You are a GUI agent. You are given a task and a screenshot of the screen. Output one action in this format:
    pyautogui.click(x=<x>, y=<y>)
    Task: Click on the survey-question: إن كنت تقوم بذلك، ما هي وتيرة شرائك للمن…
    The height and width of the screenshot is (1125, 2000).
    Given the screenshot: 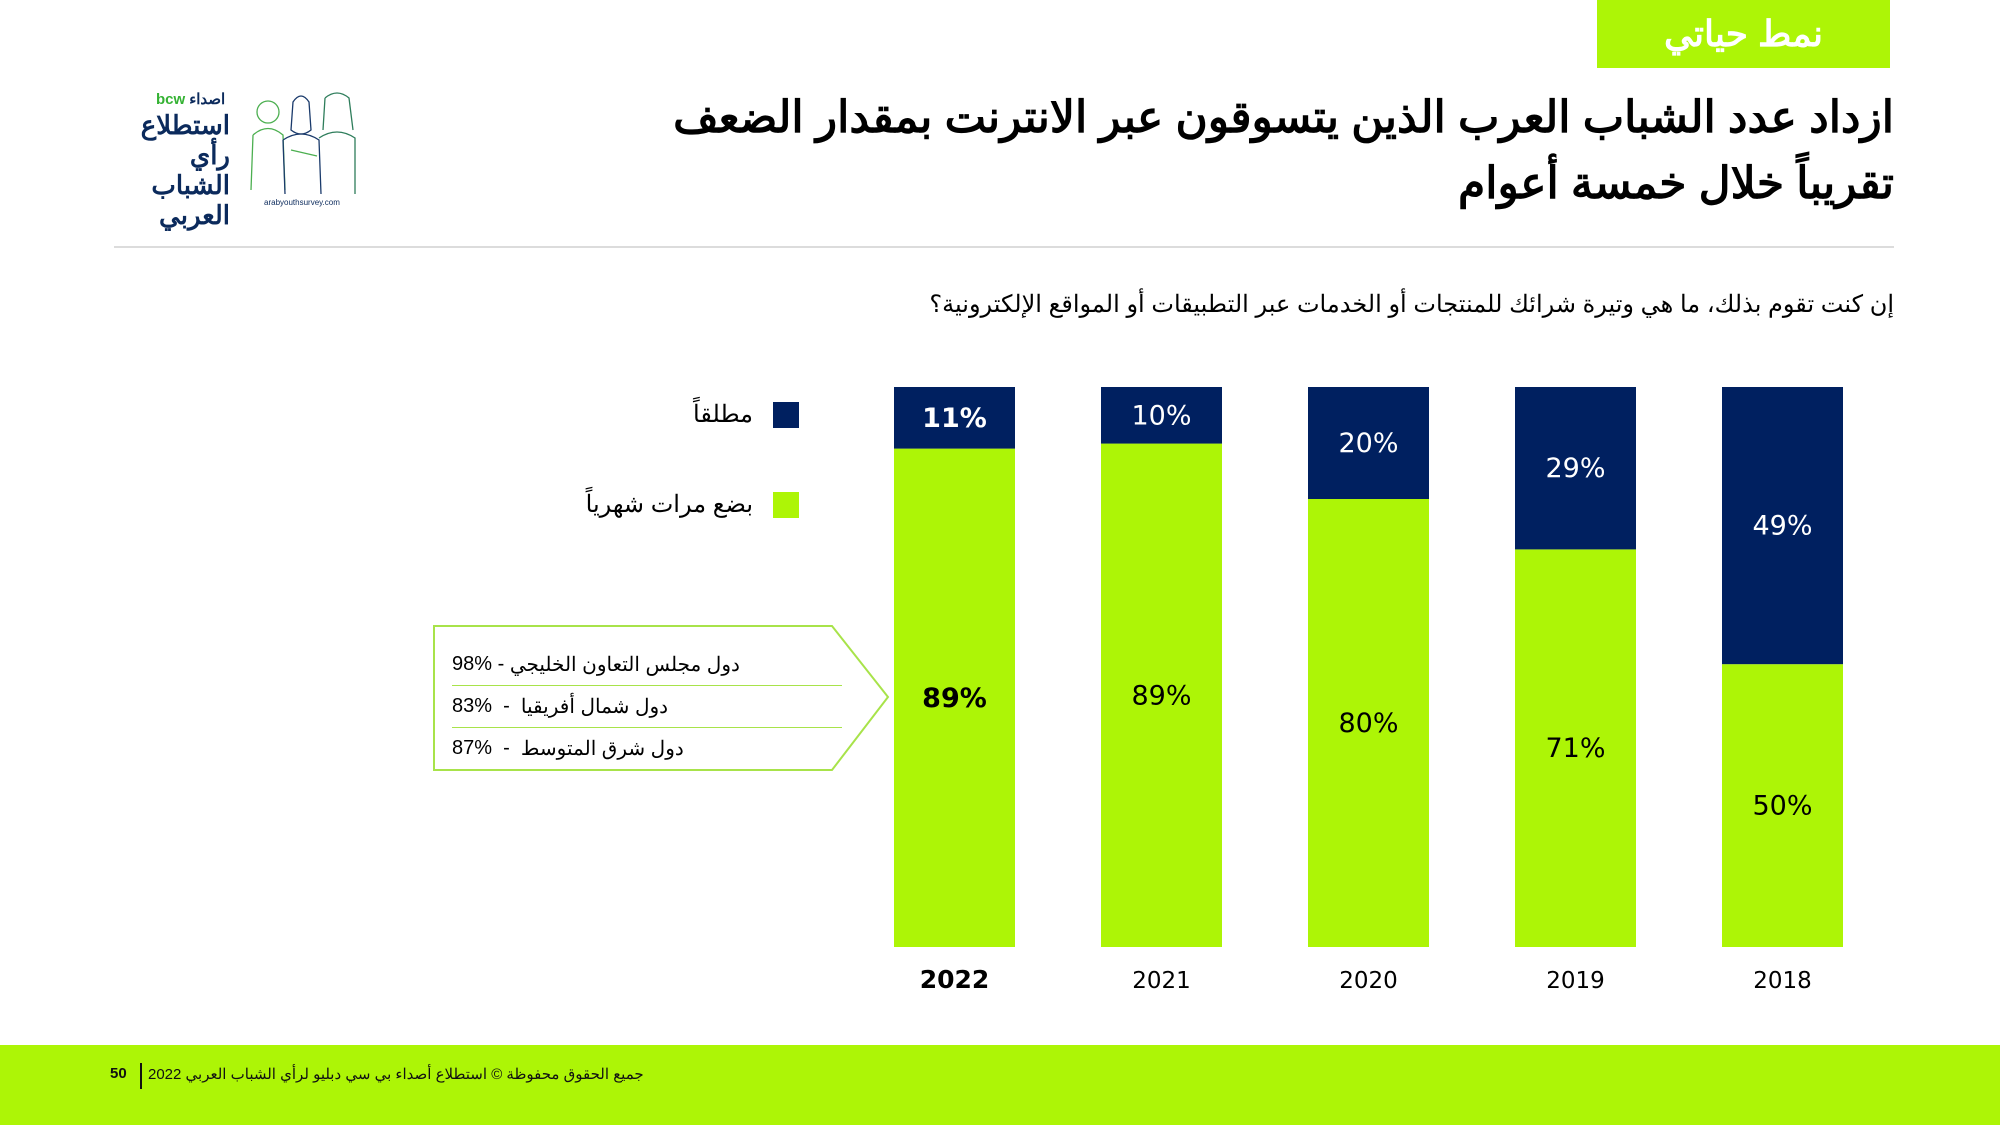 What is the action you would take?
    pyautogui.click(x=1411, y=304)
    